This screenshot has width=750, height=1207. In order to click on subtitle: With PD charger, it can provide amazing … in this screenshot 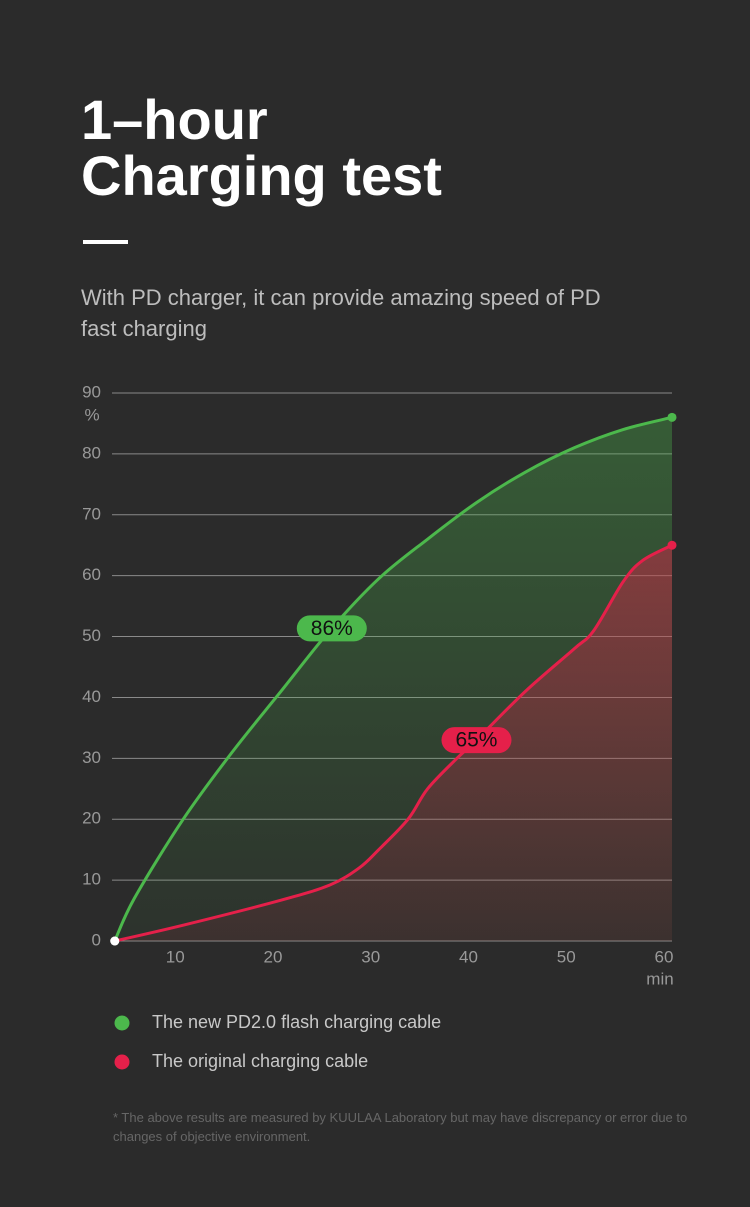, I will do `click(341, 313)`.